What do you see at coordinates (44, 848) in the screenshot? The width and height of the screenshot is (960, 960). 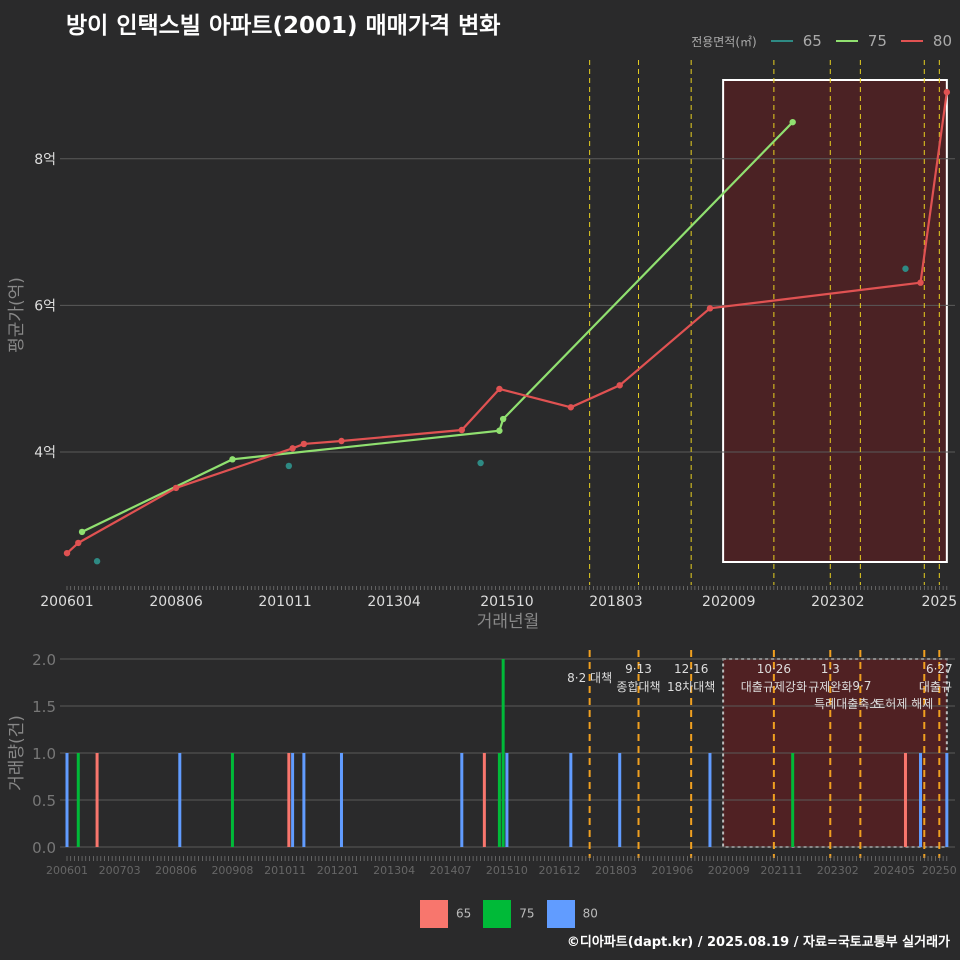 I see `y-tick-label: 0.0` at bounding box center [44, 848].